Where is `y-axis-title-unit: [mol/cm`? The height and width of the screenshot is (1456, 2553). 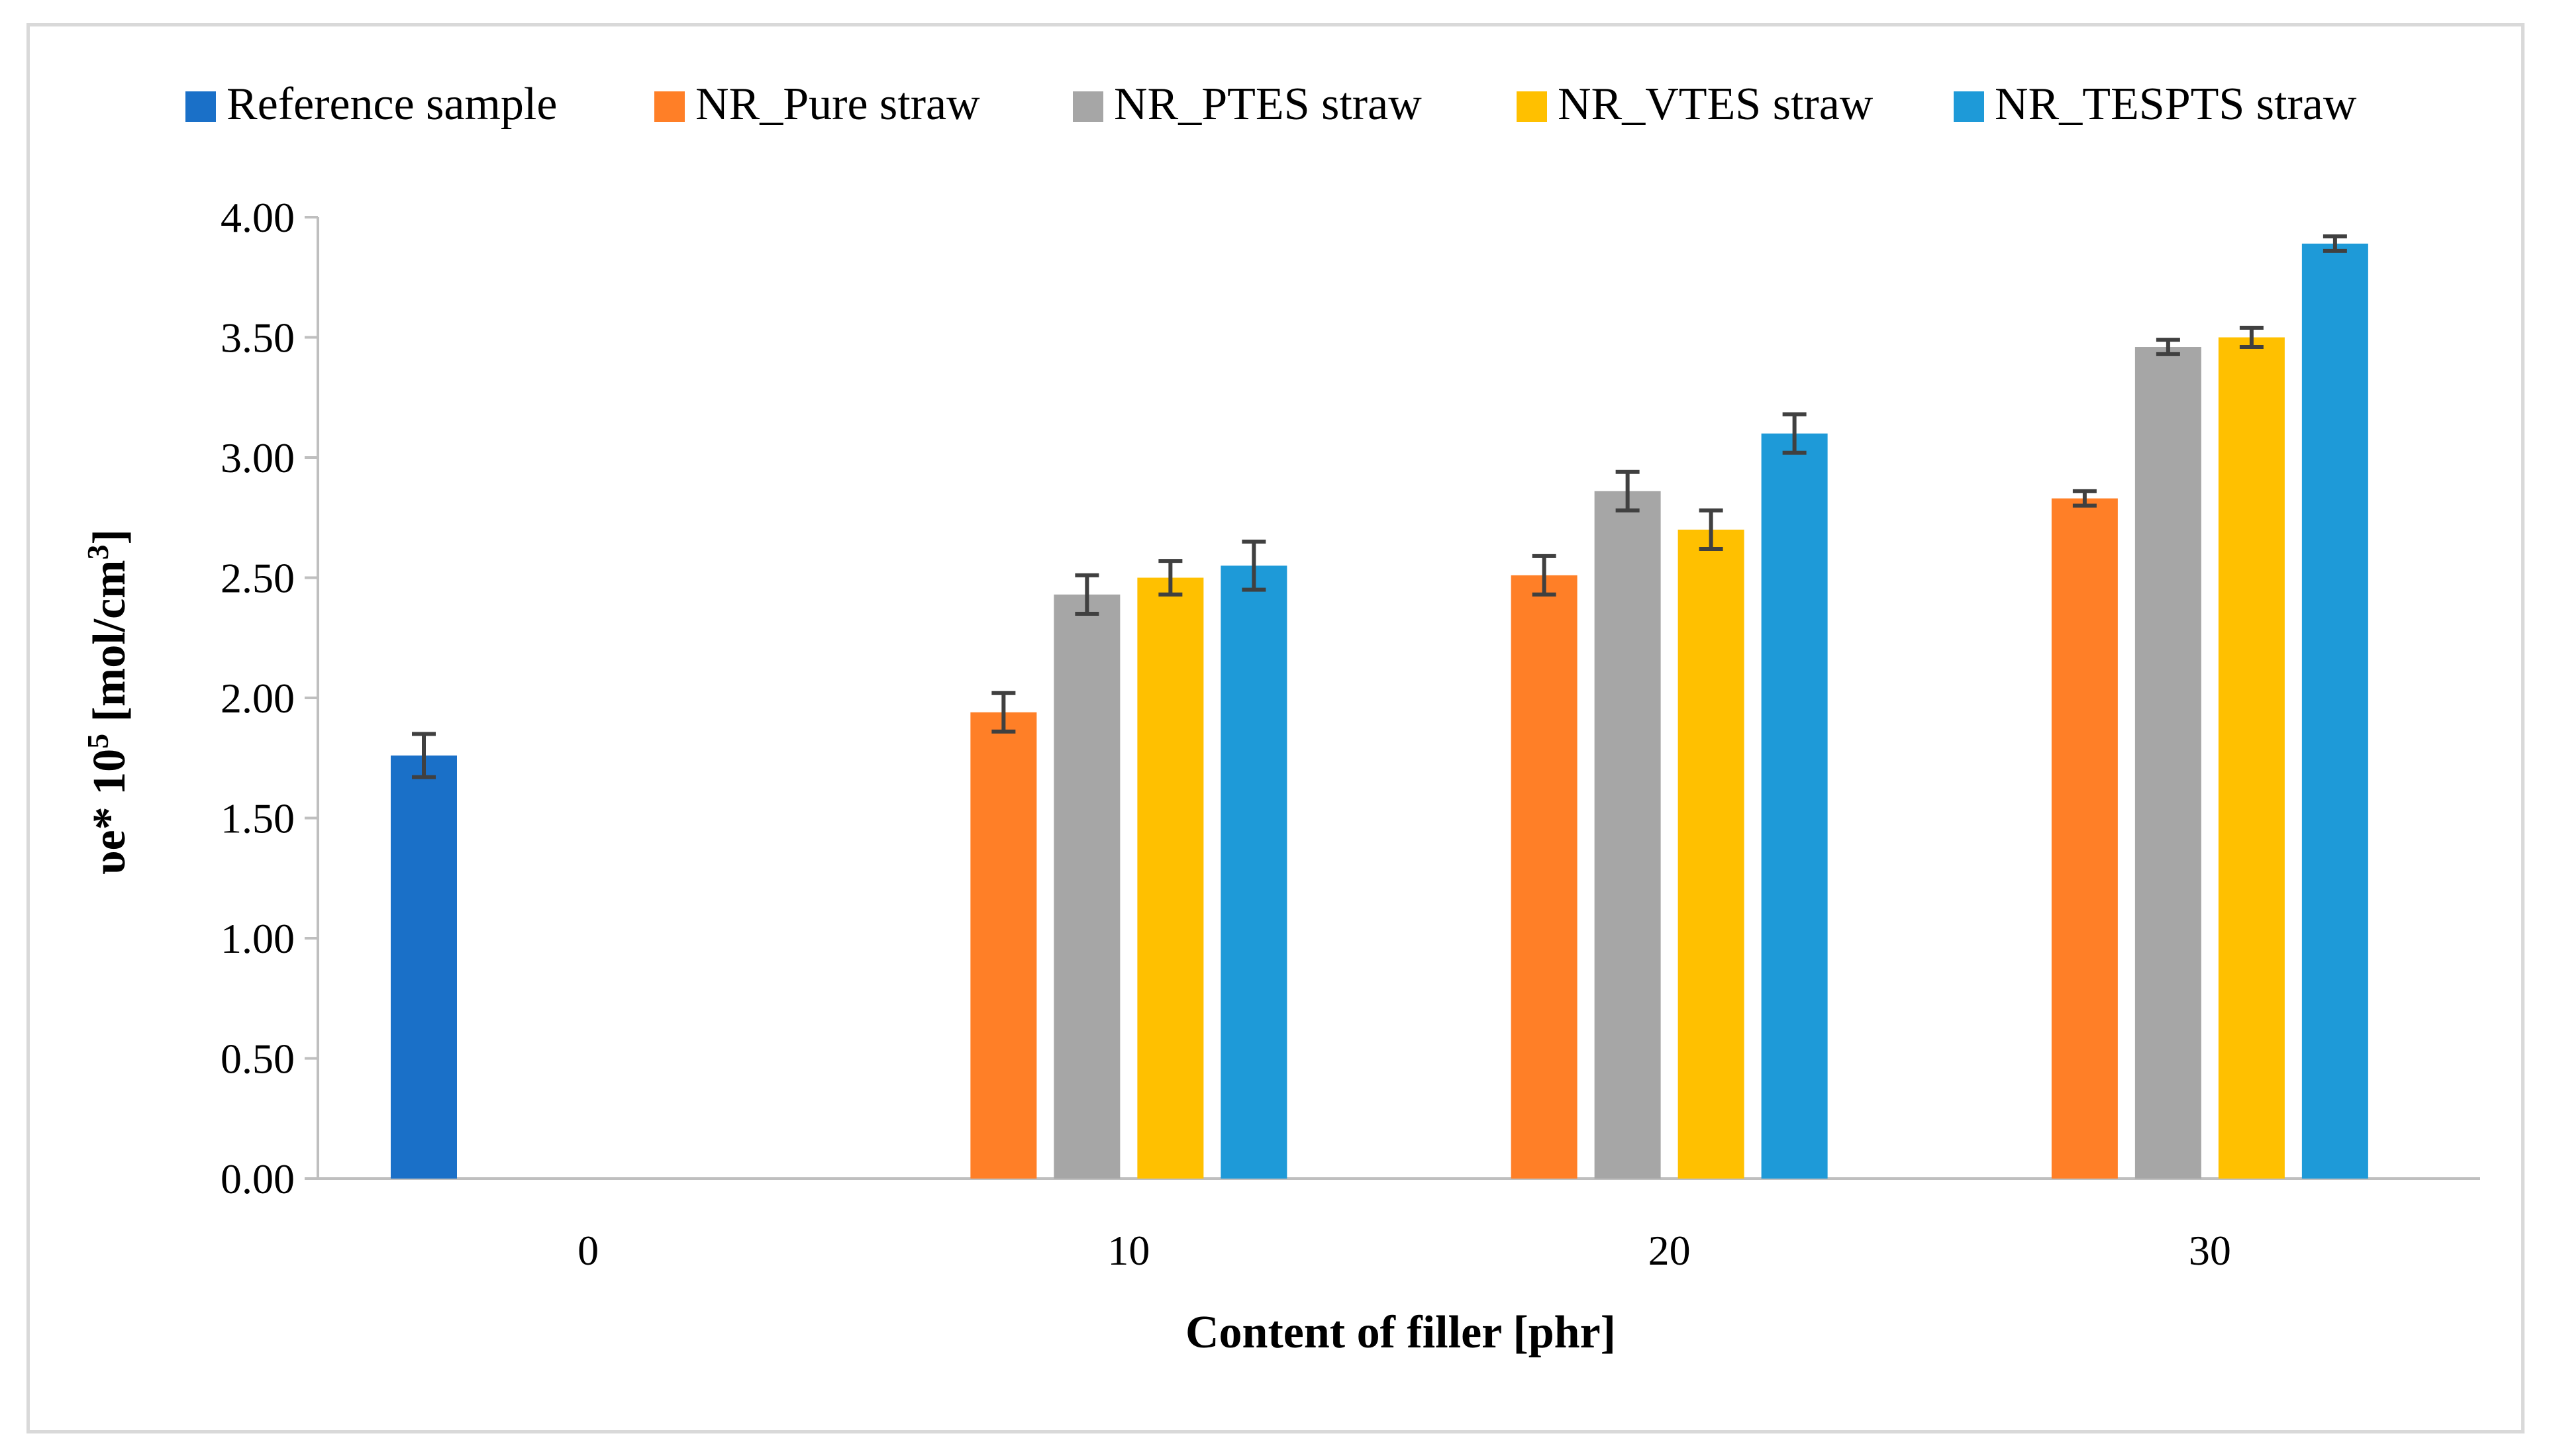
y-axis-title-unit: [mol/cm is located at coordinates (109, 647).